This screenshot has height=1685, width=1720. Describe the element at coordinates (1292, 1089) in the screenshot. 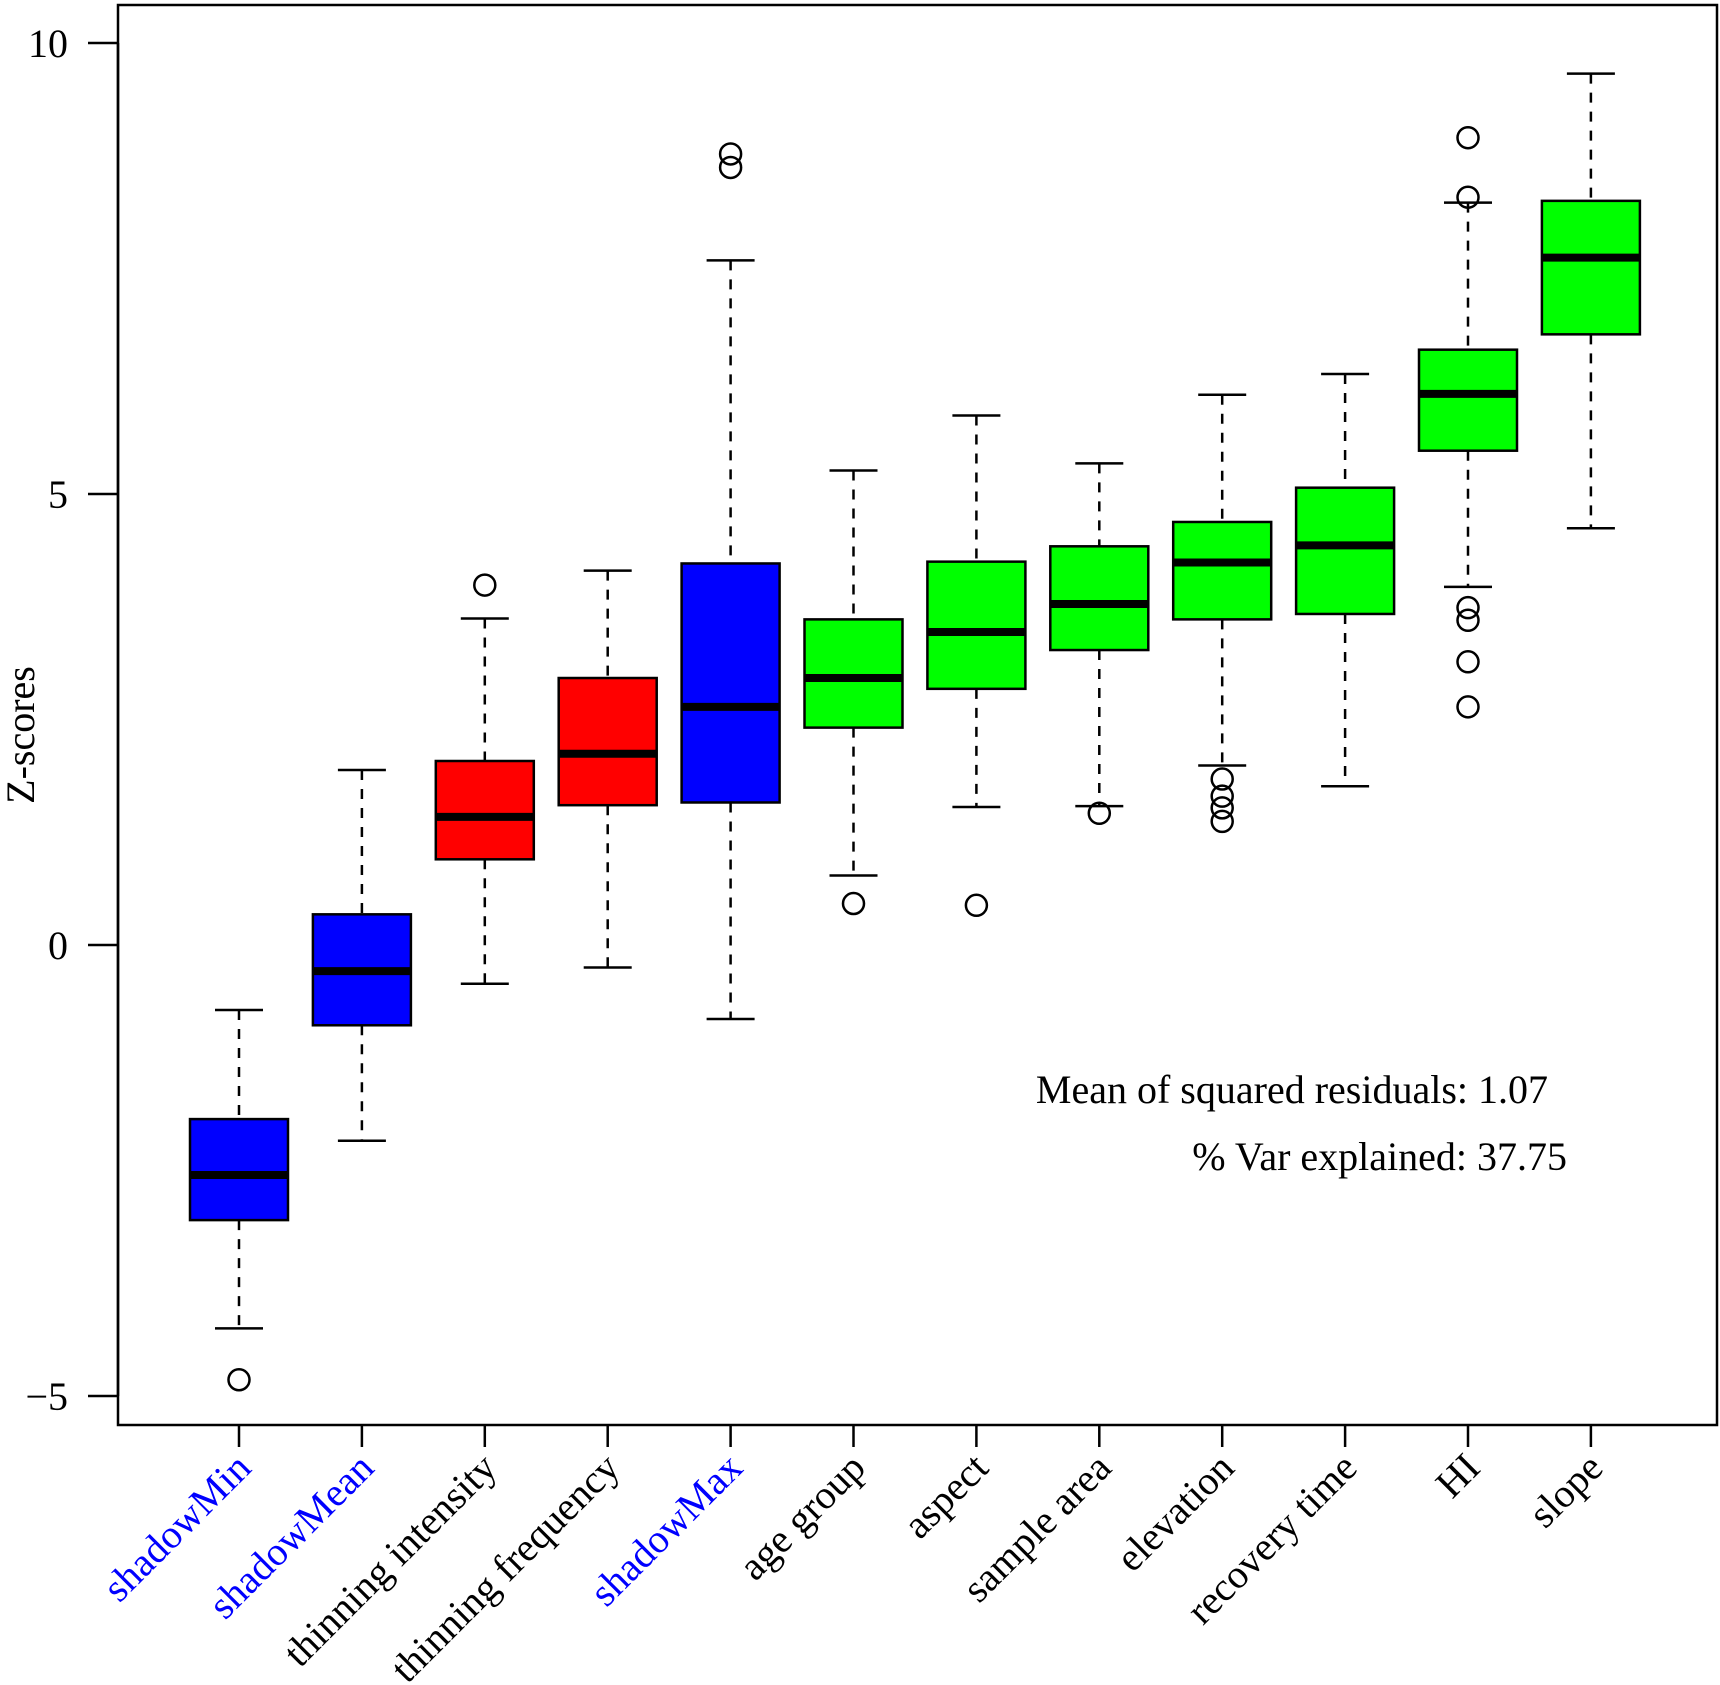

I see `annotation-mse: Mean of squared residuals: 1.07` at that location.